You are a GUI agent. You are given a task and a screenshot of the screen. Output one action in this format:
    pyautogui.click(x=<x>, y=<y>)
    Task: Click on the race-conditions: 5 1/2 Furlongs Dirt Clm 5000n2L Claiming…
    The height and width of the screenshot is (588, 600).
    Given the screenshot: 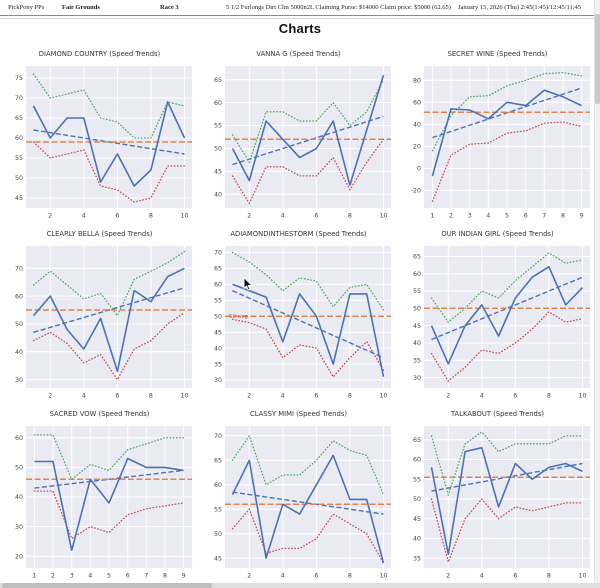 What is the action you would take?
    pyautogui.click(x=338, y=7)
    